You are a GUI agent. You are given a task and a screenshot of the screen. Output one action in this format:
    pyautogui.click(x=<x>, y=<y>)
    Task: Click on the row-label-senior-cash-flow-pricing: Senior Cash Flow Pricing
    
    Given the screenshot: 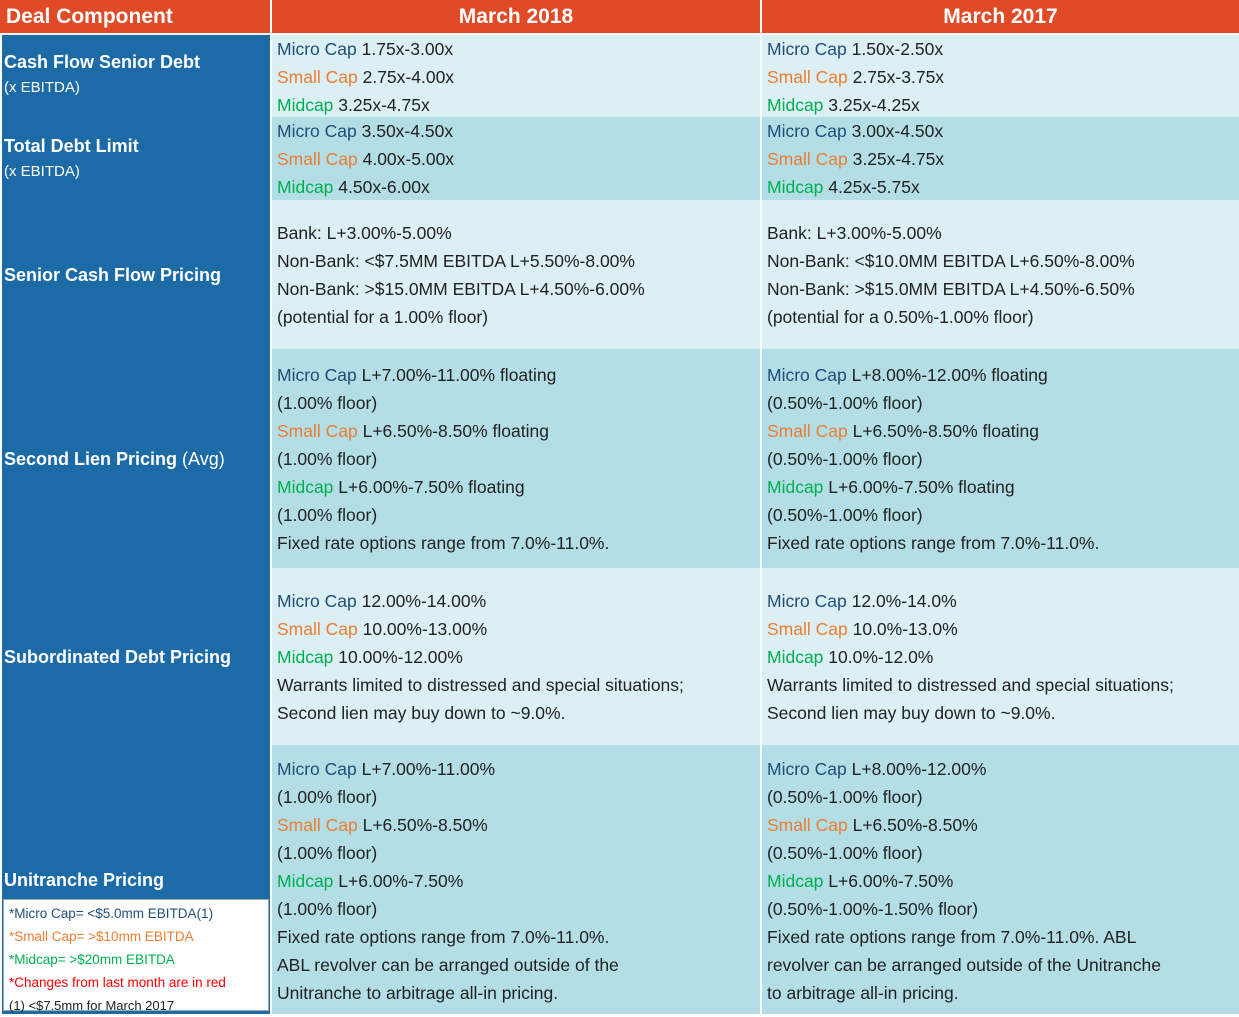 What is the action you would take?
    pyautogui.click(x=112, y=275)
    